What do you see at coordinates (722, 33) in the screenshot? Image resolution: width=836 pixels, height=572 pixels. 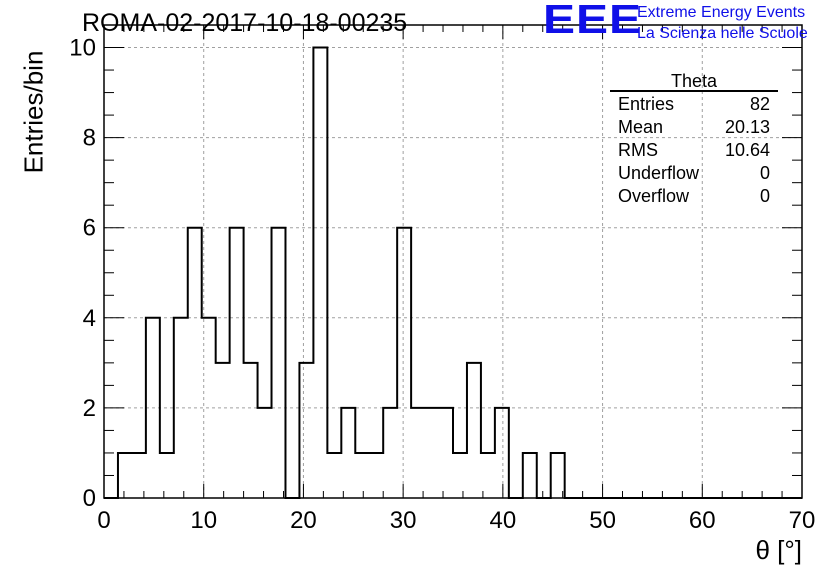 I see `org-name-line2: La Scienza nelle Scuole` at bounding box center [722, 33].